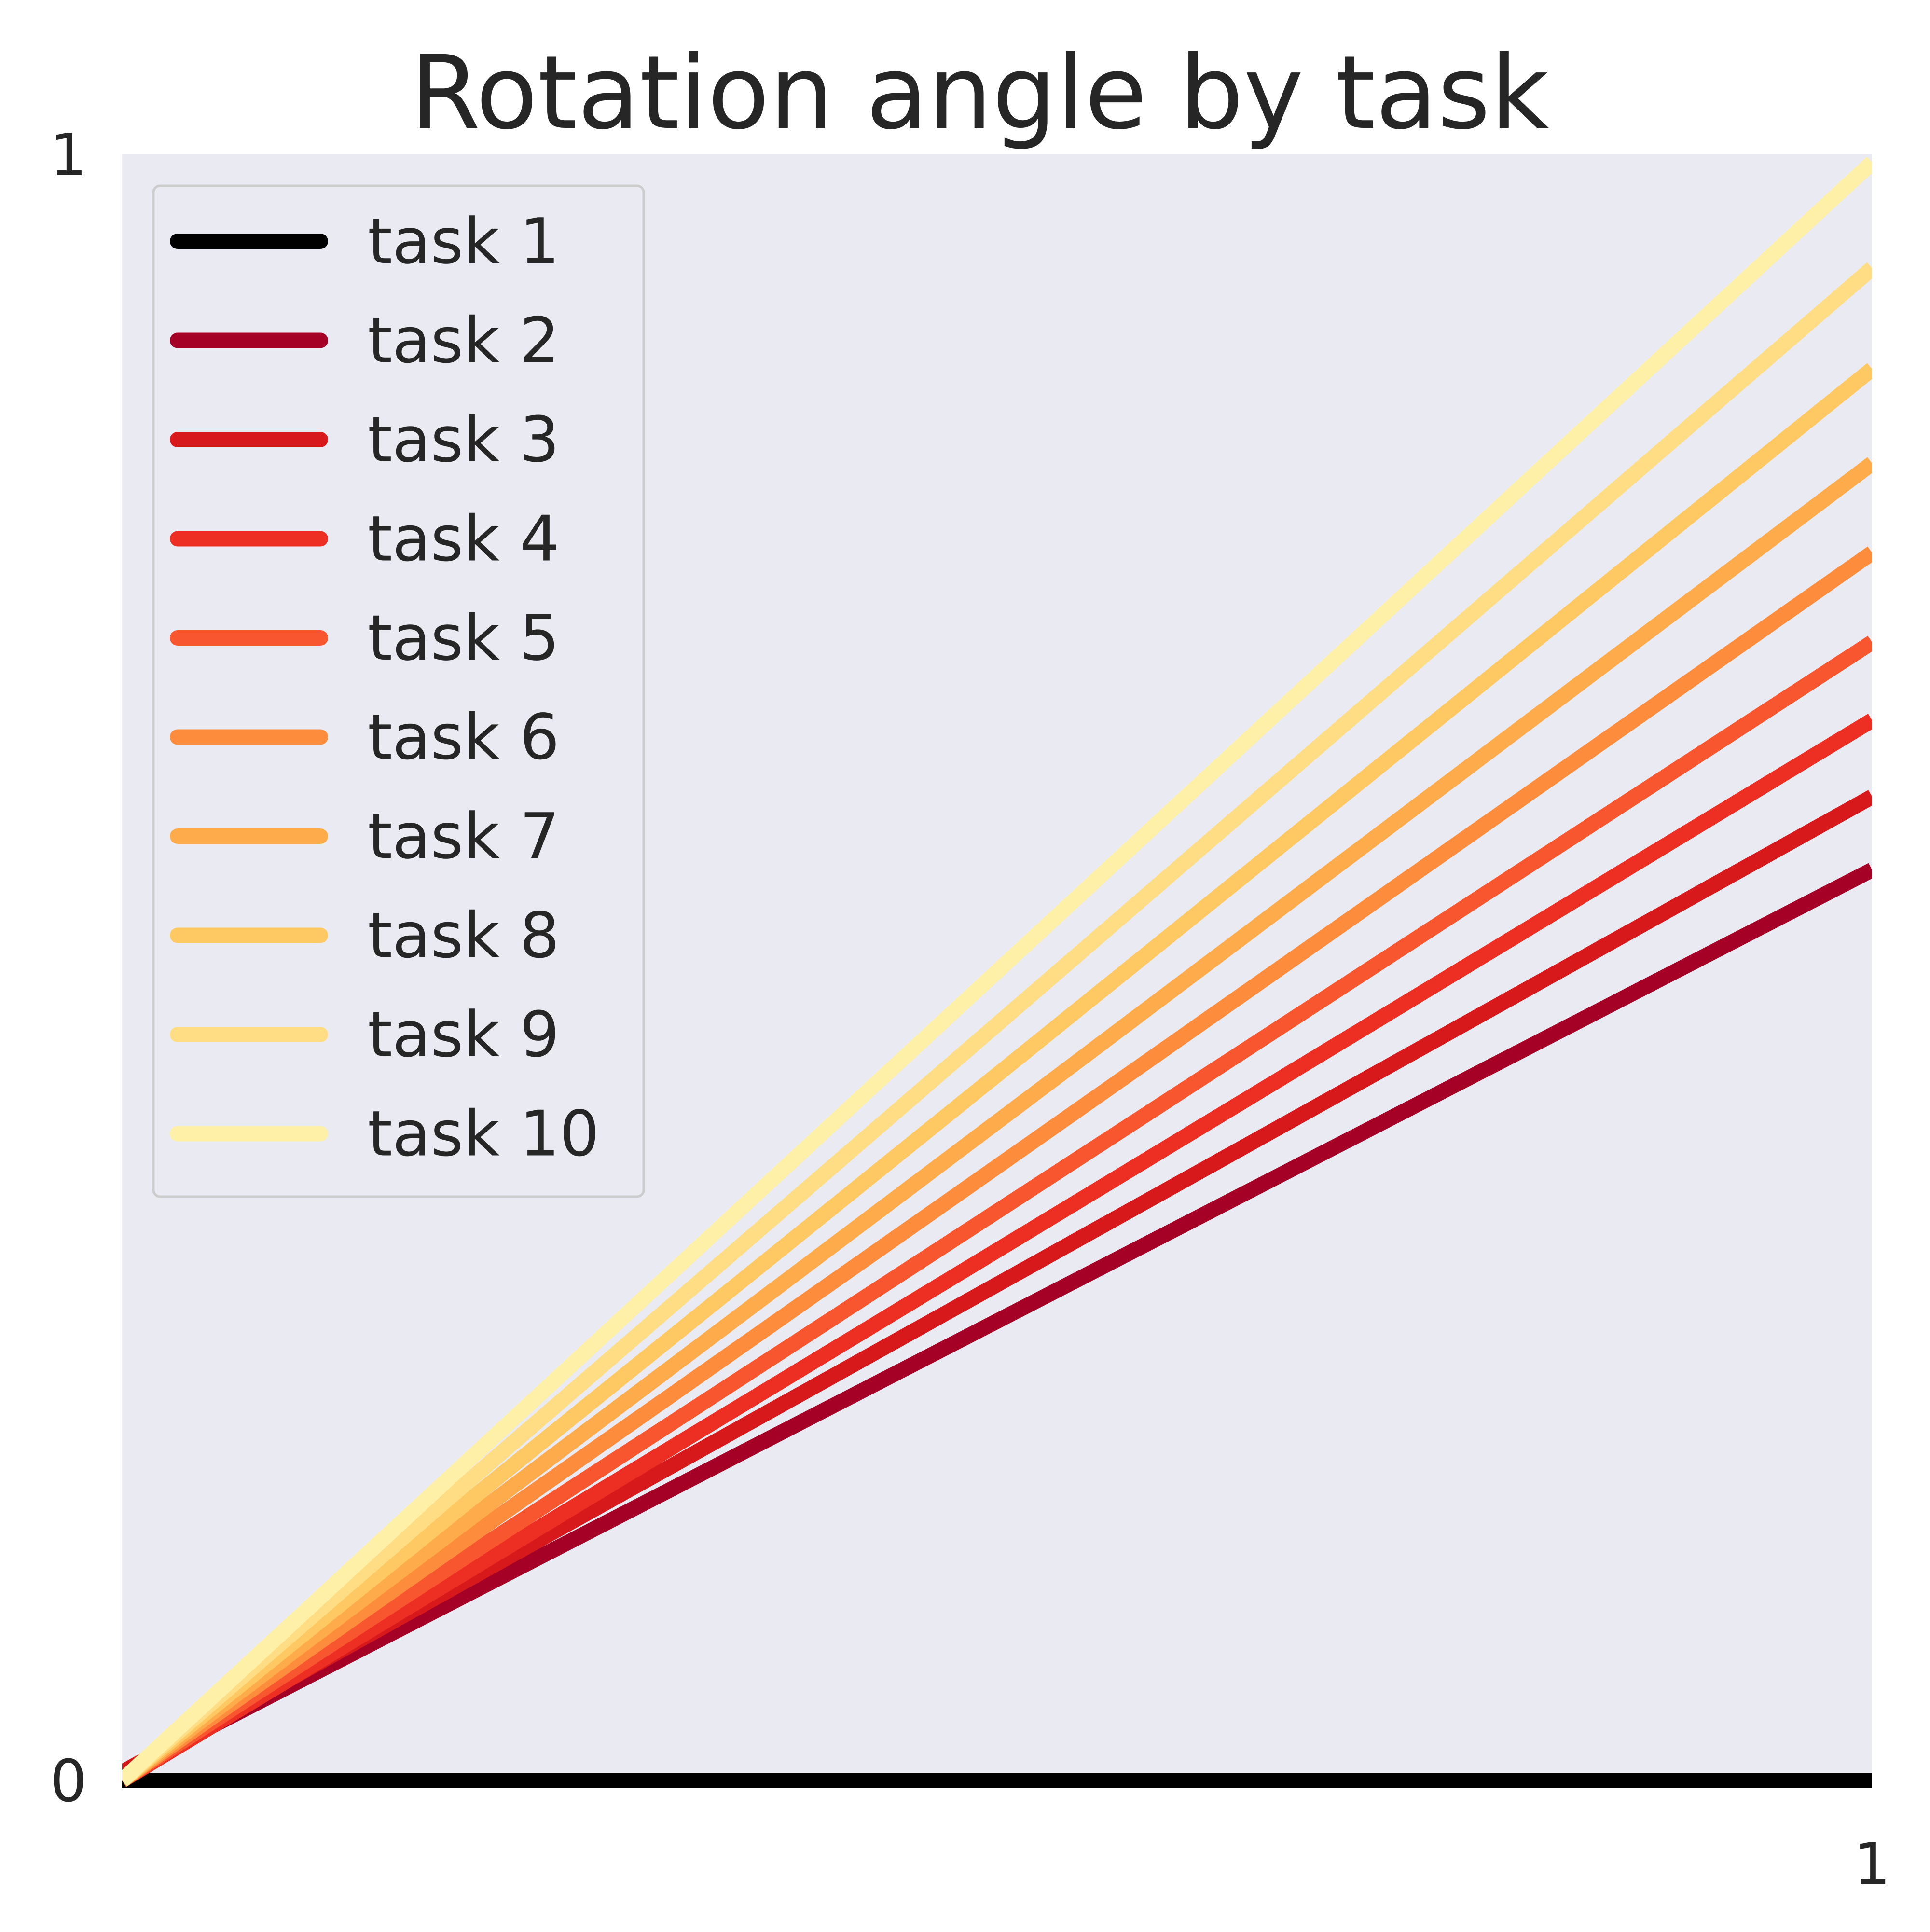 This screenshot has width=1930, height=1932. Describe the element at coordinates (464, 836) in the screenshot. I see `legend-label-7: task 7` at that location.